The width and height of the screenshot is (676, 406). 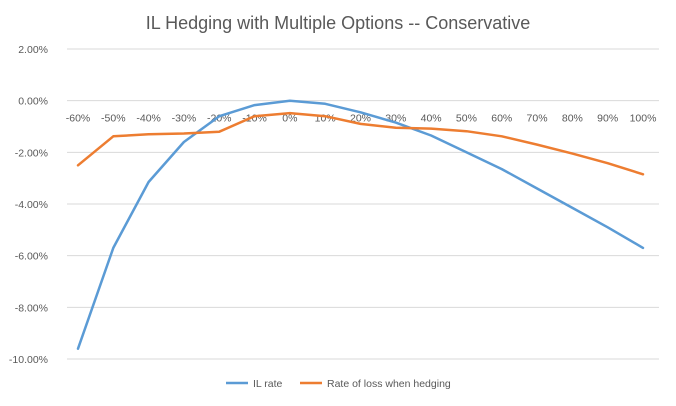 What do you see at coordinates (31, 153) in the screenshot?
I see `y-tick-label: -2.00%` at bounding box center [31, 153].